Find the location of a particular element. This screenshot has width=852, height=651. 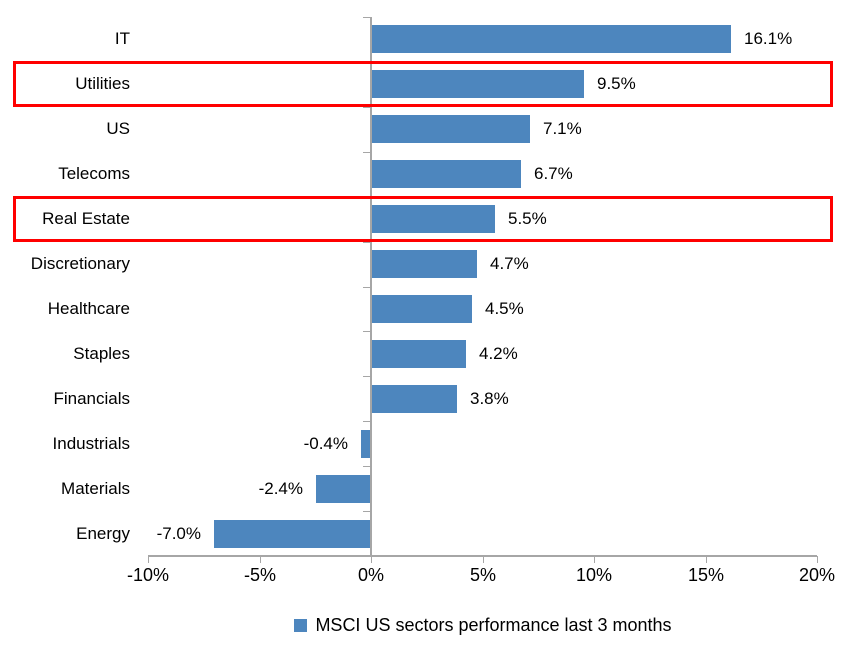

y-axis-line is located at coordinates (371, 286).